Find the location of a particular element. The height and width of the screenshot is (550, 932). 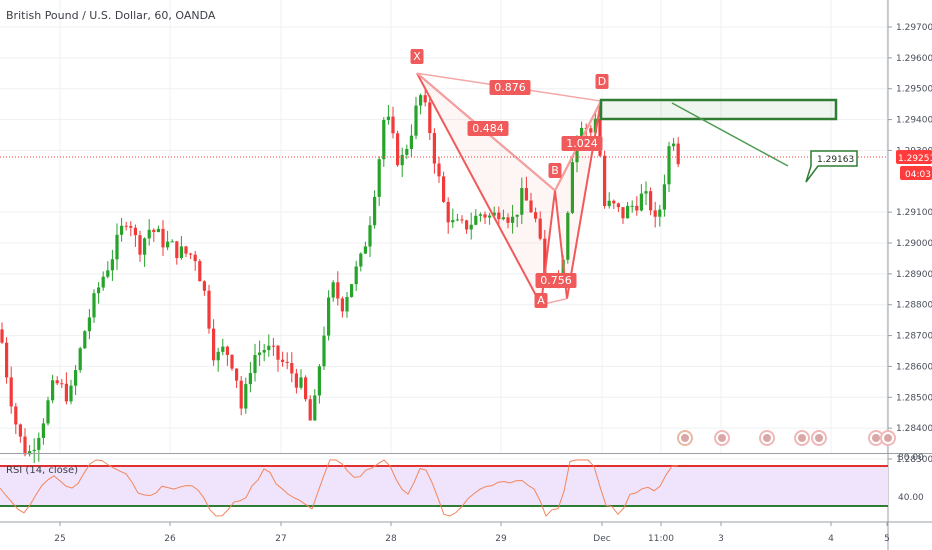

point-b-label is located at coordinates (555, 170).